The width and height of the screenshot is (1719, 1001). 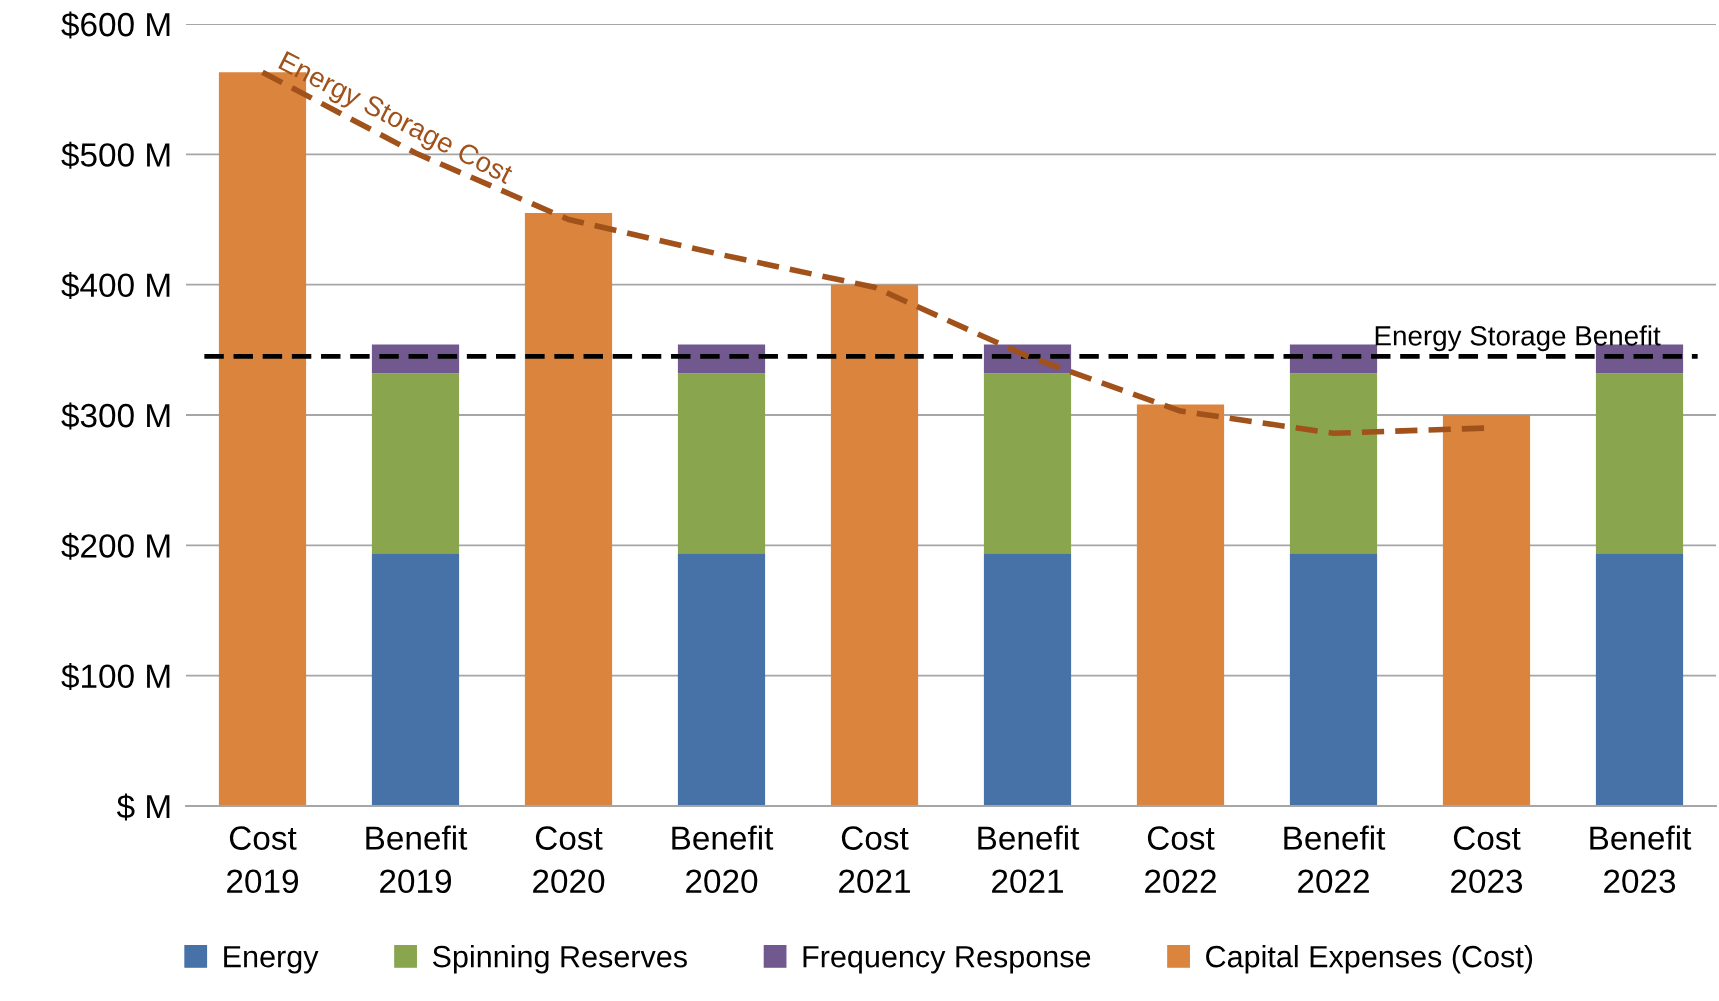 I want to click on x-tick-label: Cost 2021, so click(x=874, y=860).